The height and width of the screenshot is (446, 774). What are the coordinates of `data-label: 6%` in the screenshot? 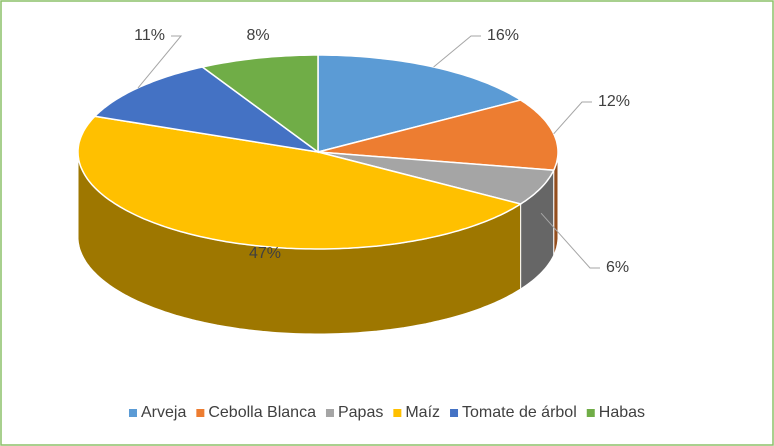 It's located at (617, 267).